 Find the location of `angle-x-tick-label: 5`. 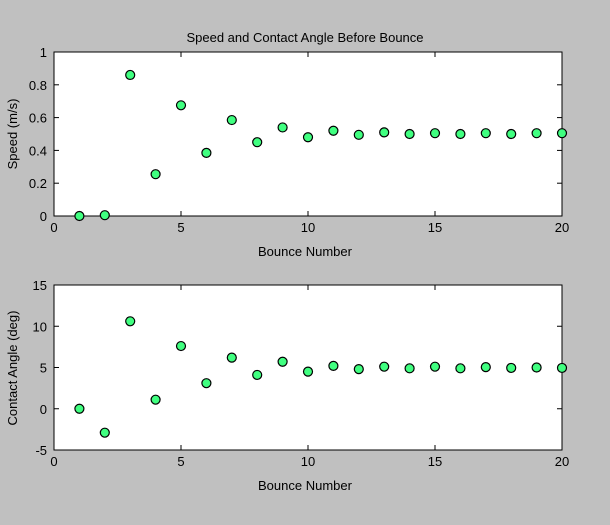

angle-x-tick-label: 5 is located at coordinates (180, 461).